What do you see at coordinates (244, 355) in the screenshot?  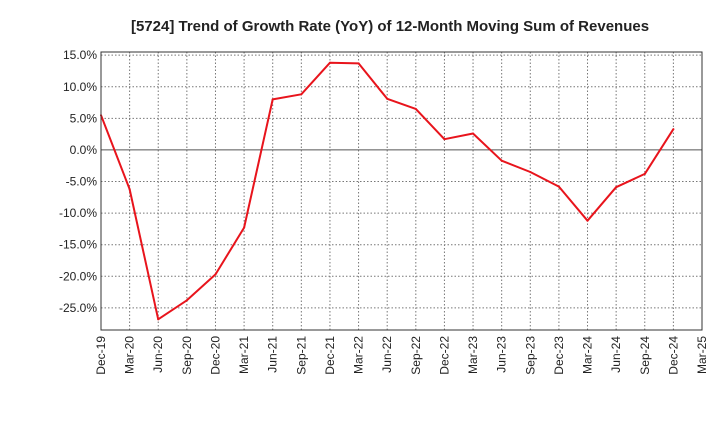 I see `x-tick-label: Mar-21` at bounding box center [244, 355].